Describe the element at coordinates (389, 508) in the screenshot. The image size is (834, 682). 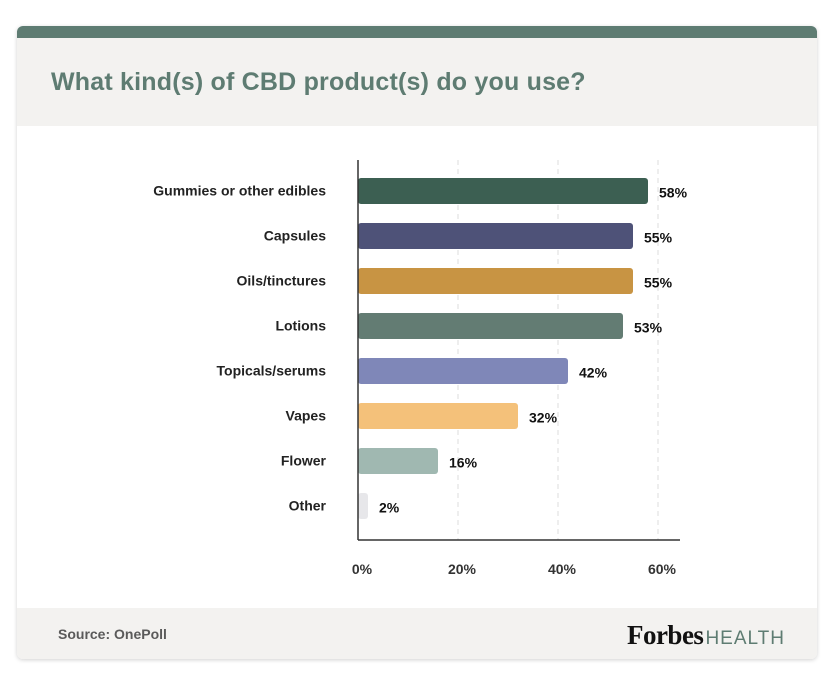
I see `value-label-7: 2%` at that location.